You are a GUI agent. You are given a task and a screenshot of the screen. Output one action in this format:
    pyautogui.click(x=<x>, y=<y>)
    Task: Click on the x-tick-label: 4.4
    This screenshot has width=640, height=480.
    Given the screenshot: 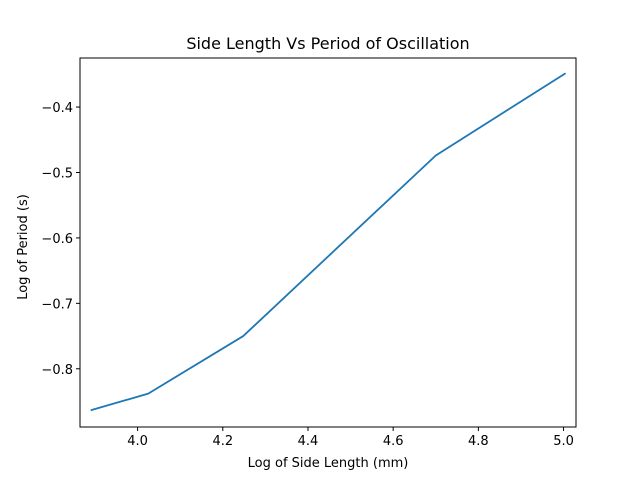 What is the action you would take?
    pyautogui.click(x=308, y=441)
    